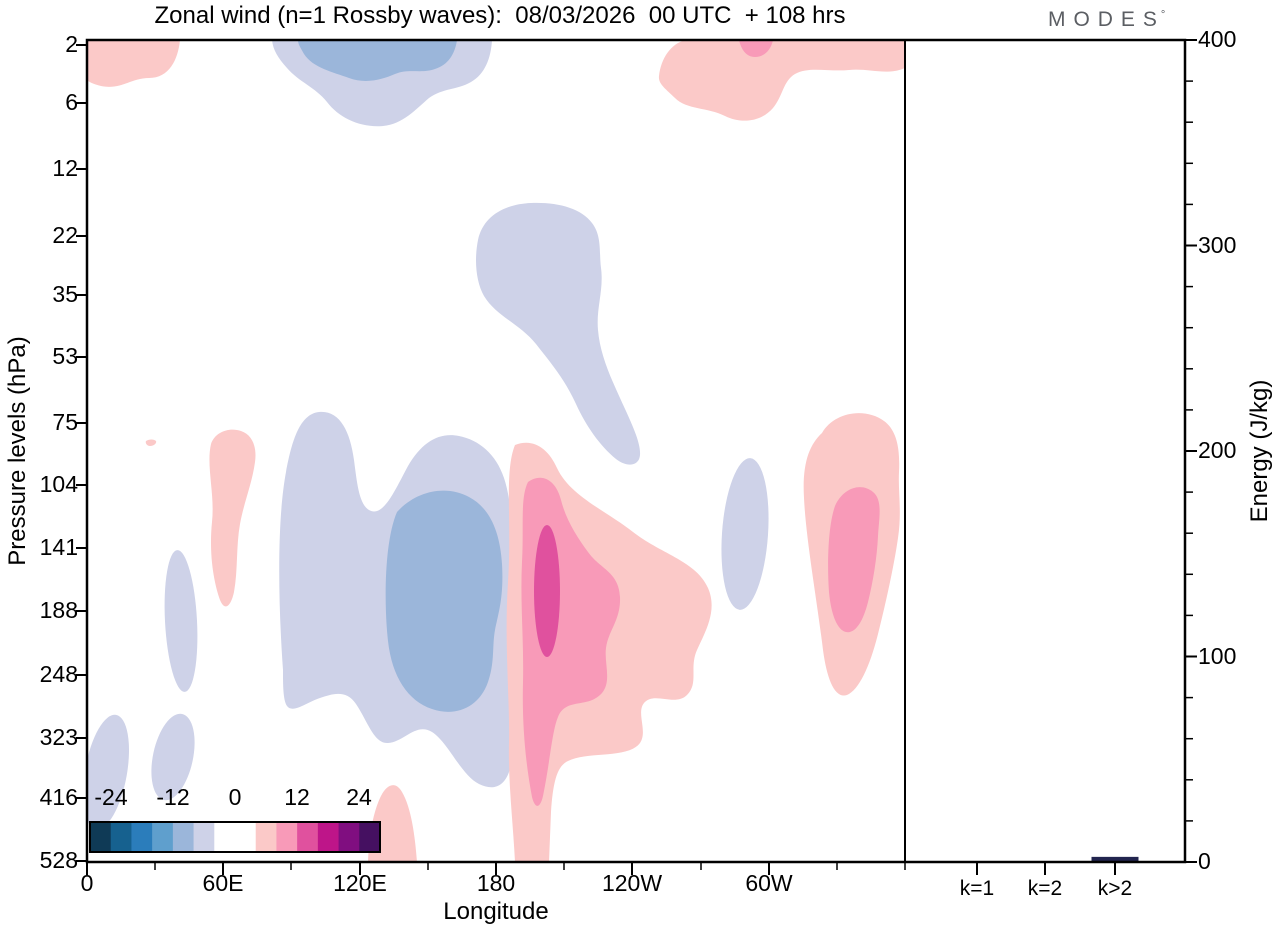 The image size is (1280, 930). What do you see at coordinates (781, 80) in the screenshot?
I see `contour-blob-pink-top-right` at bounding box center [781, 80].